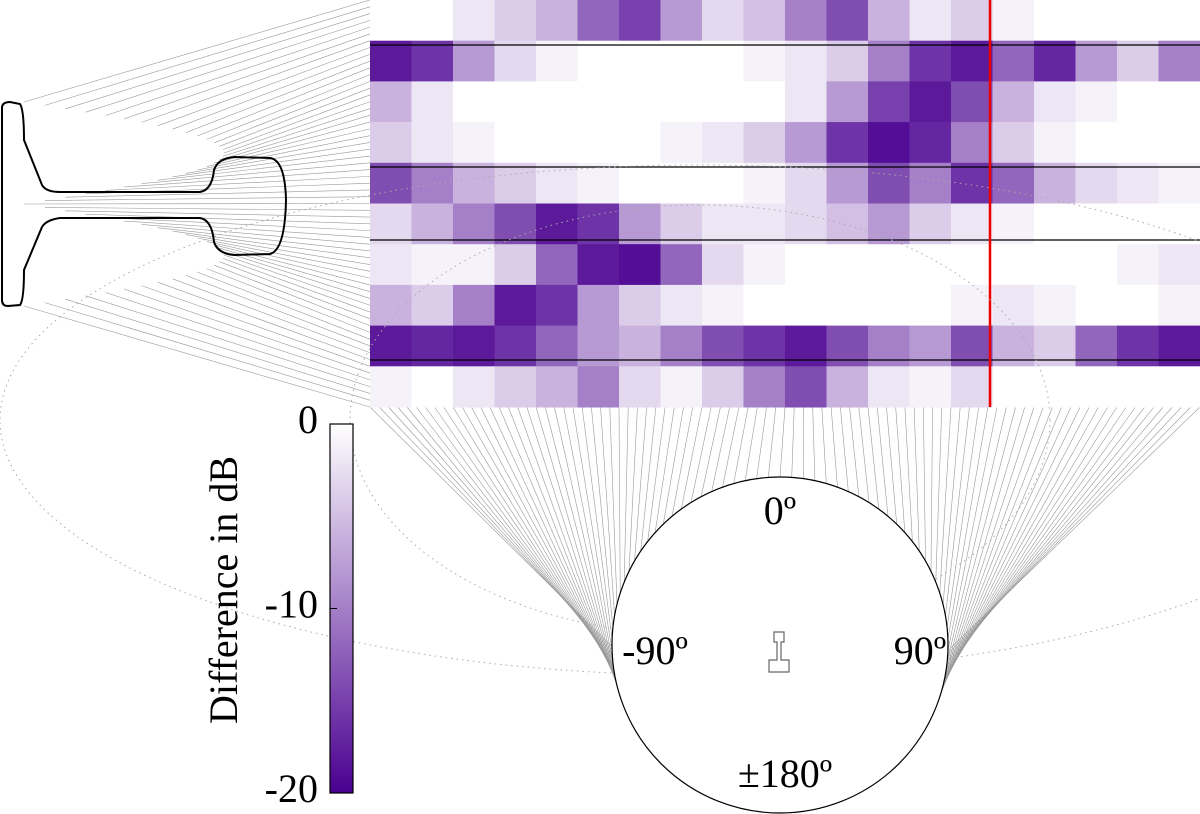  Describe the element at coordinates (291, 604) in the screenshot. I see `colorbar-tick-label: -10` at that location.